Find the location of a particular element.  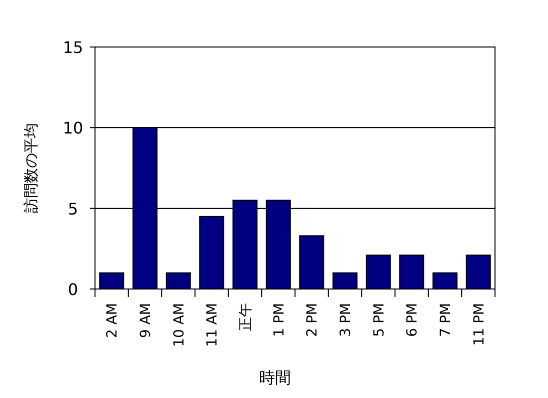

y-tick-label: 15 is located at coordinates (73, 47).